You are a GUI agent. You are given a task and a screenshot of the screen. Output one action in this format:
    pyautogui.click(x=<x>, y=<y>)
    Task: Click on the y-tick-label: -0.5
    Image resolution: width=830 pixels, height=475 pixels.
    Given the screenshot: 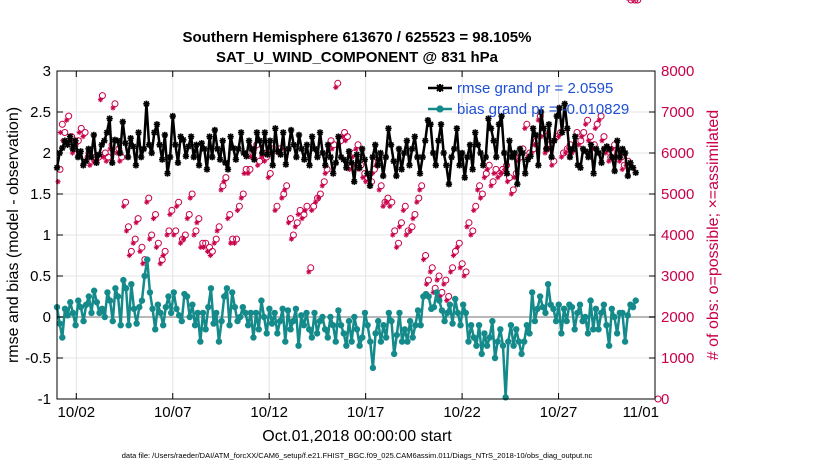 What is the action you would take?
    pyautogui.click(x=38, y=358)
    